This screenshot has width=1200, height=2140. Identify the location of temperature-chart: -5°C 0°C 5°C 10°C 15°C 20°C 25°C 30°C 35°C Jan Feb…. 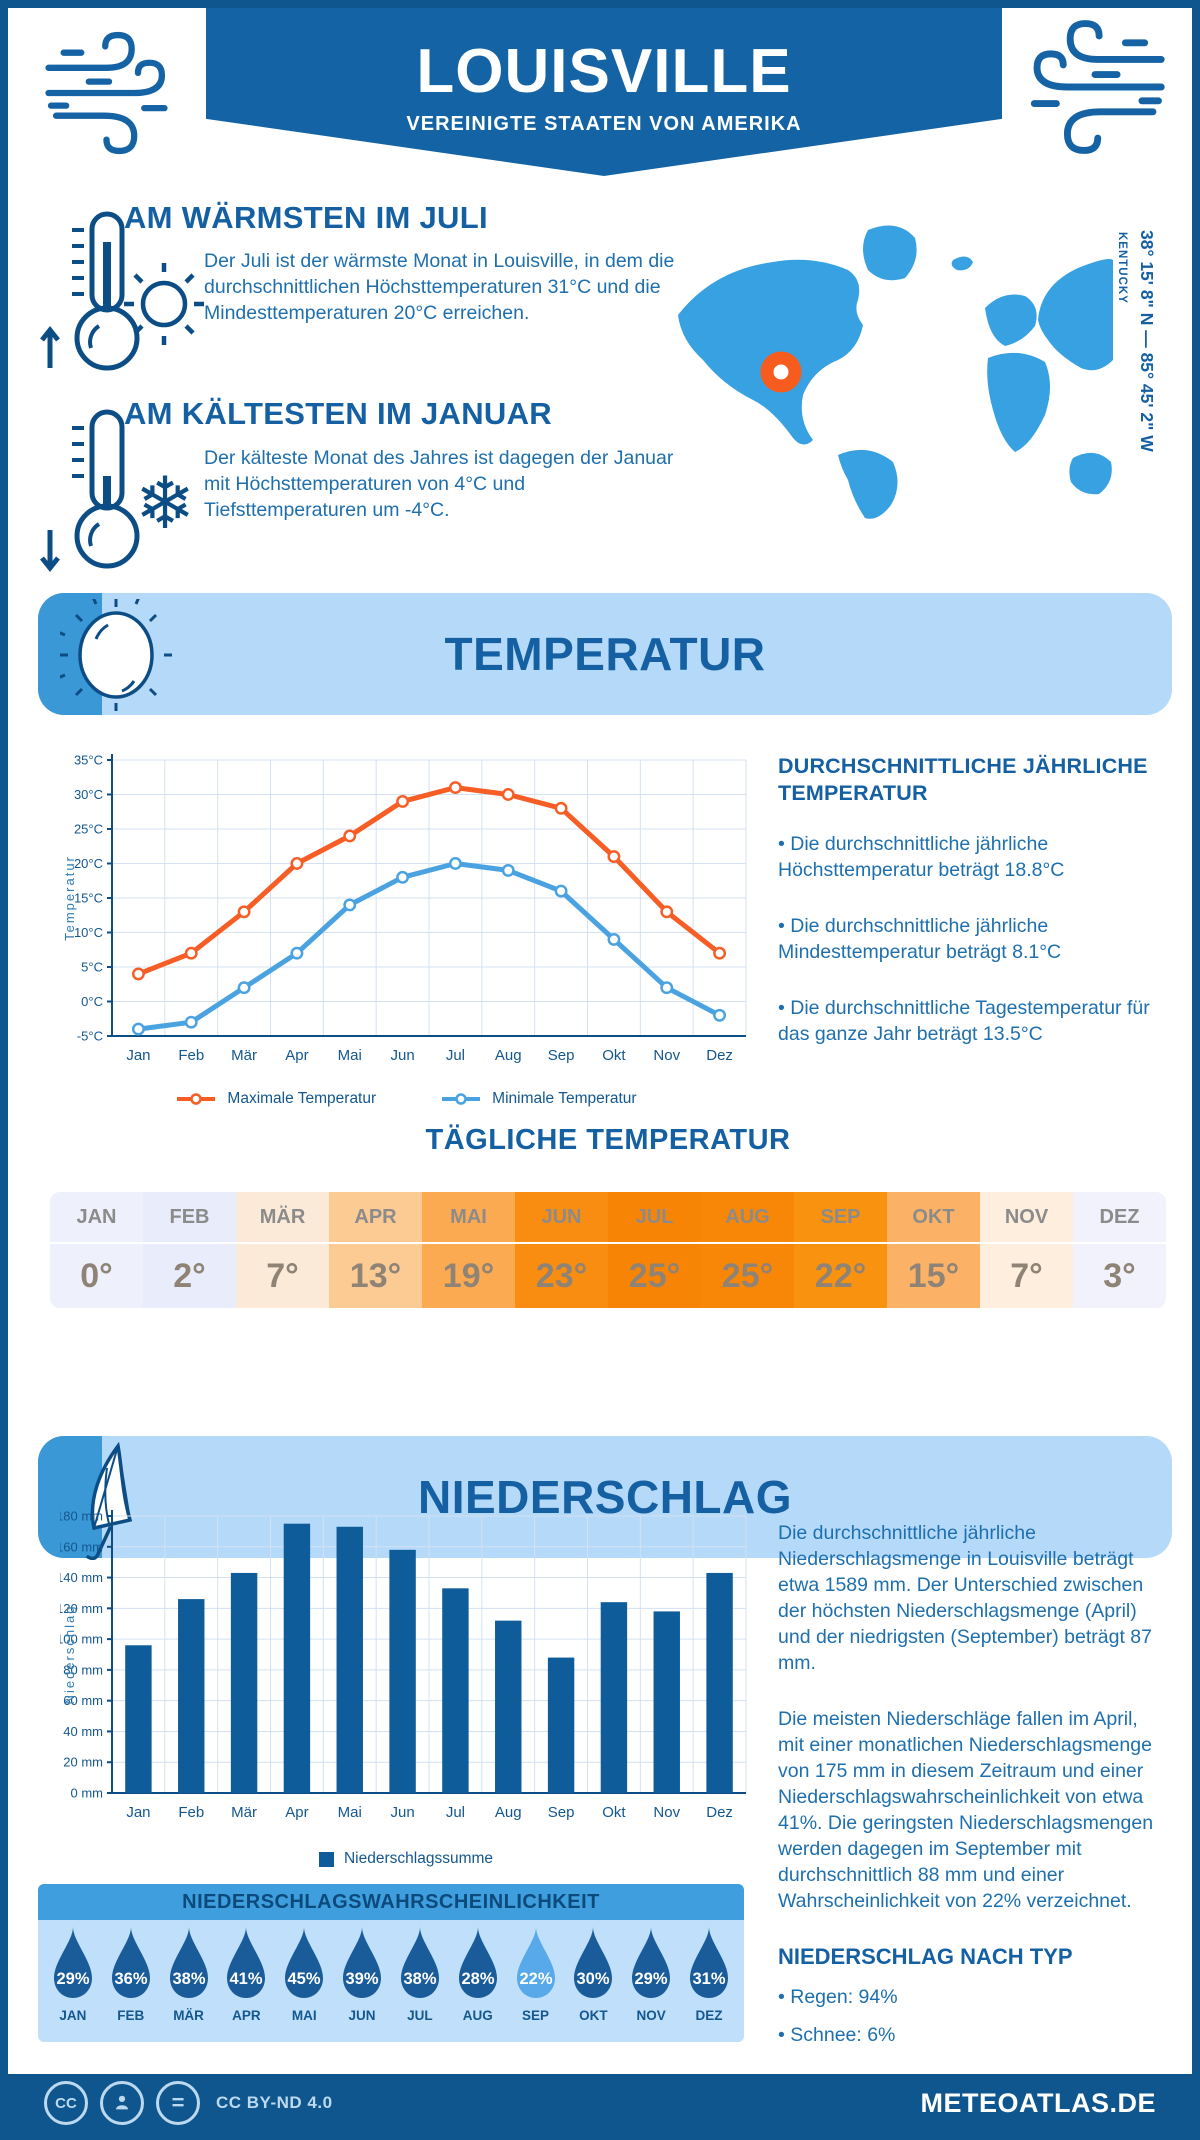
(404, 908).